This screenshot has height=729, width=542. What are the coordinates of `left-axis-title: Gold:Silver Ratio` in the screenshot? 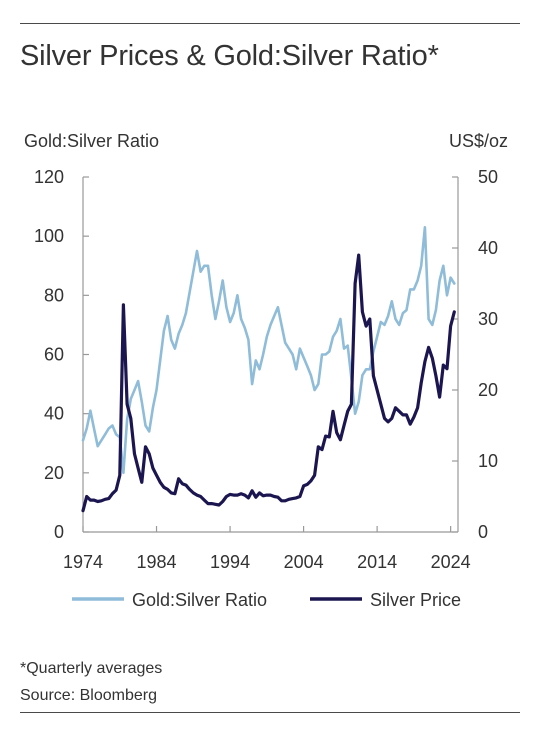 It's located at (92, 141).